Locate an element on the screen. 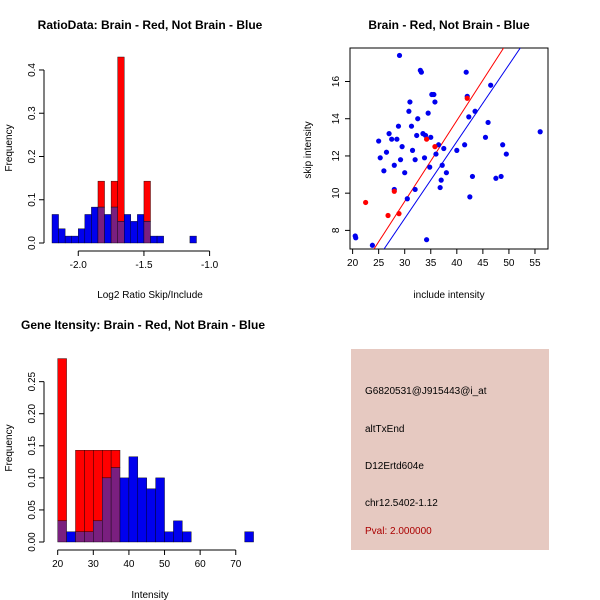 The width and height of the screenshot is (600, 600). scatter-x-tick-label: 30 is located at coordinates (405, 263).